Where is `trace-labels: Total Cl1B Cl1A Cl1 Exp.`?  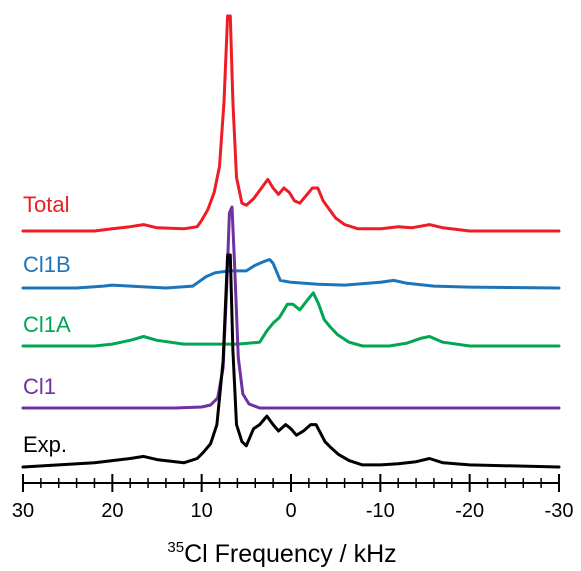 trace-labels: Total Cl1B Cl1A Cl1 Exp. is located at coordinates (47, 324).